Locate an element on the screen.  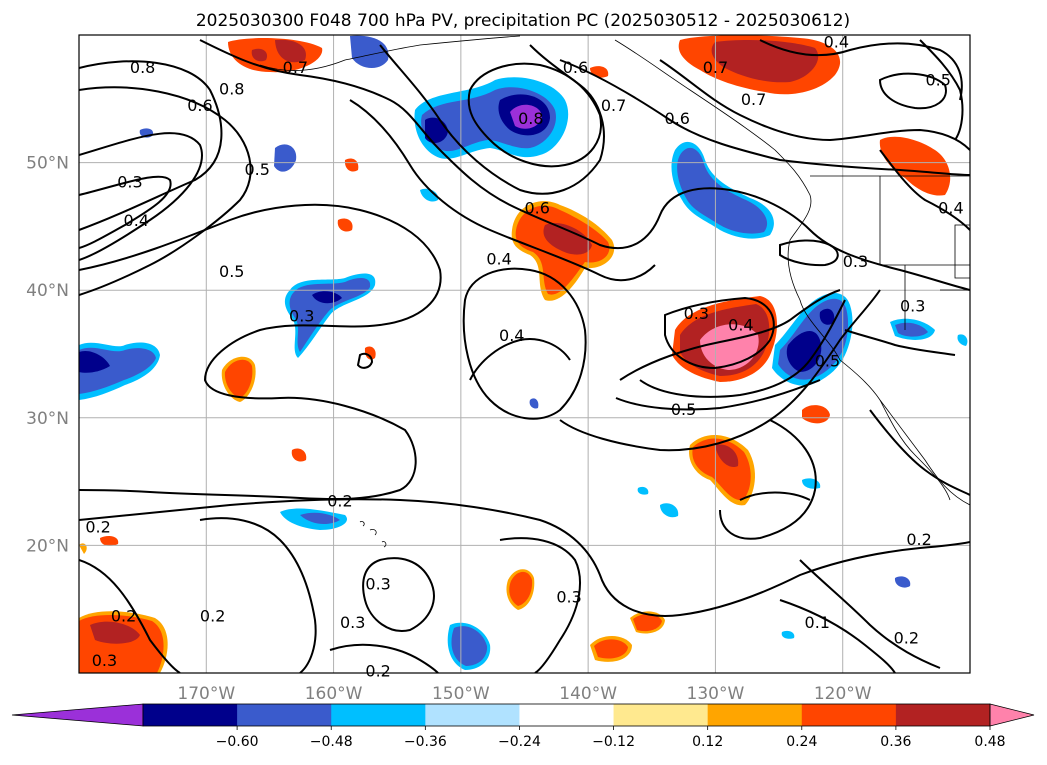
colorbar is located at coordinates (523, 716).